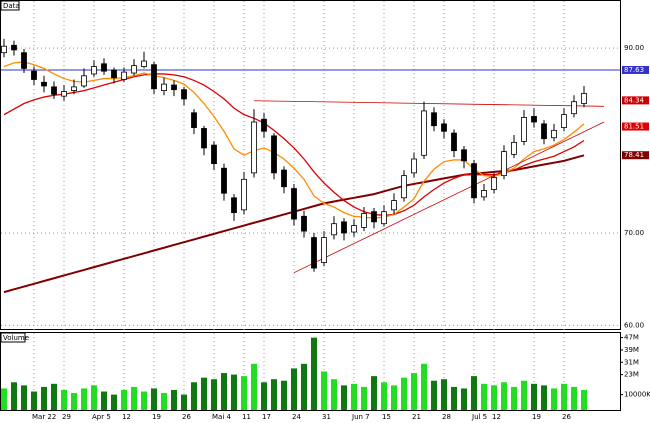  What do you see at coordinates (246, 417) in the screenshot?
I see `x-tick-label: 11` at bounding box center [246, 417].